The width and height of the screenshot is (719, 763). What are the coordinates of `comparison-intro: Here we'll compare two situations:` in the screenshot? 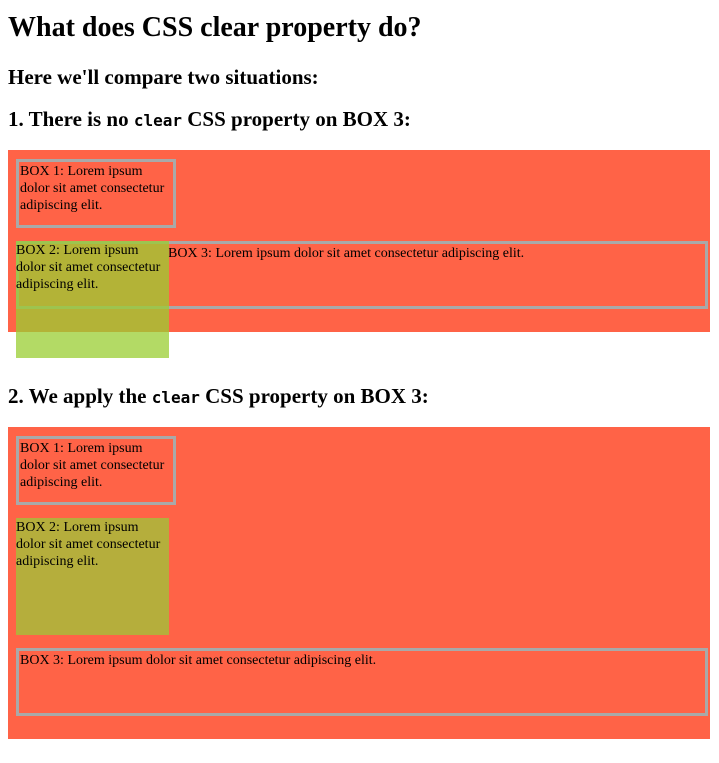 It's located at (163, 77).